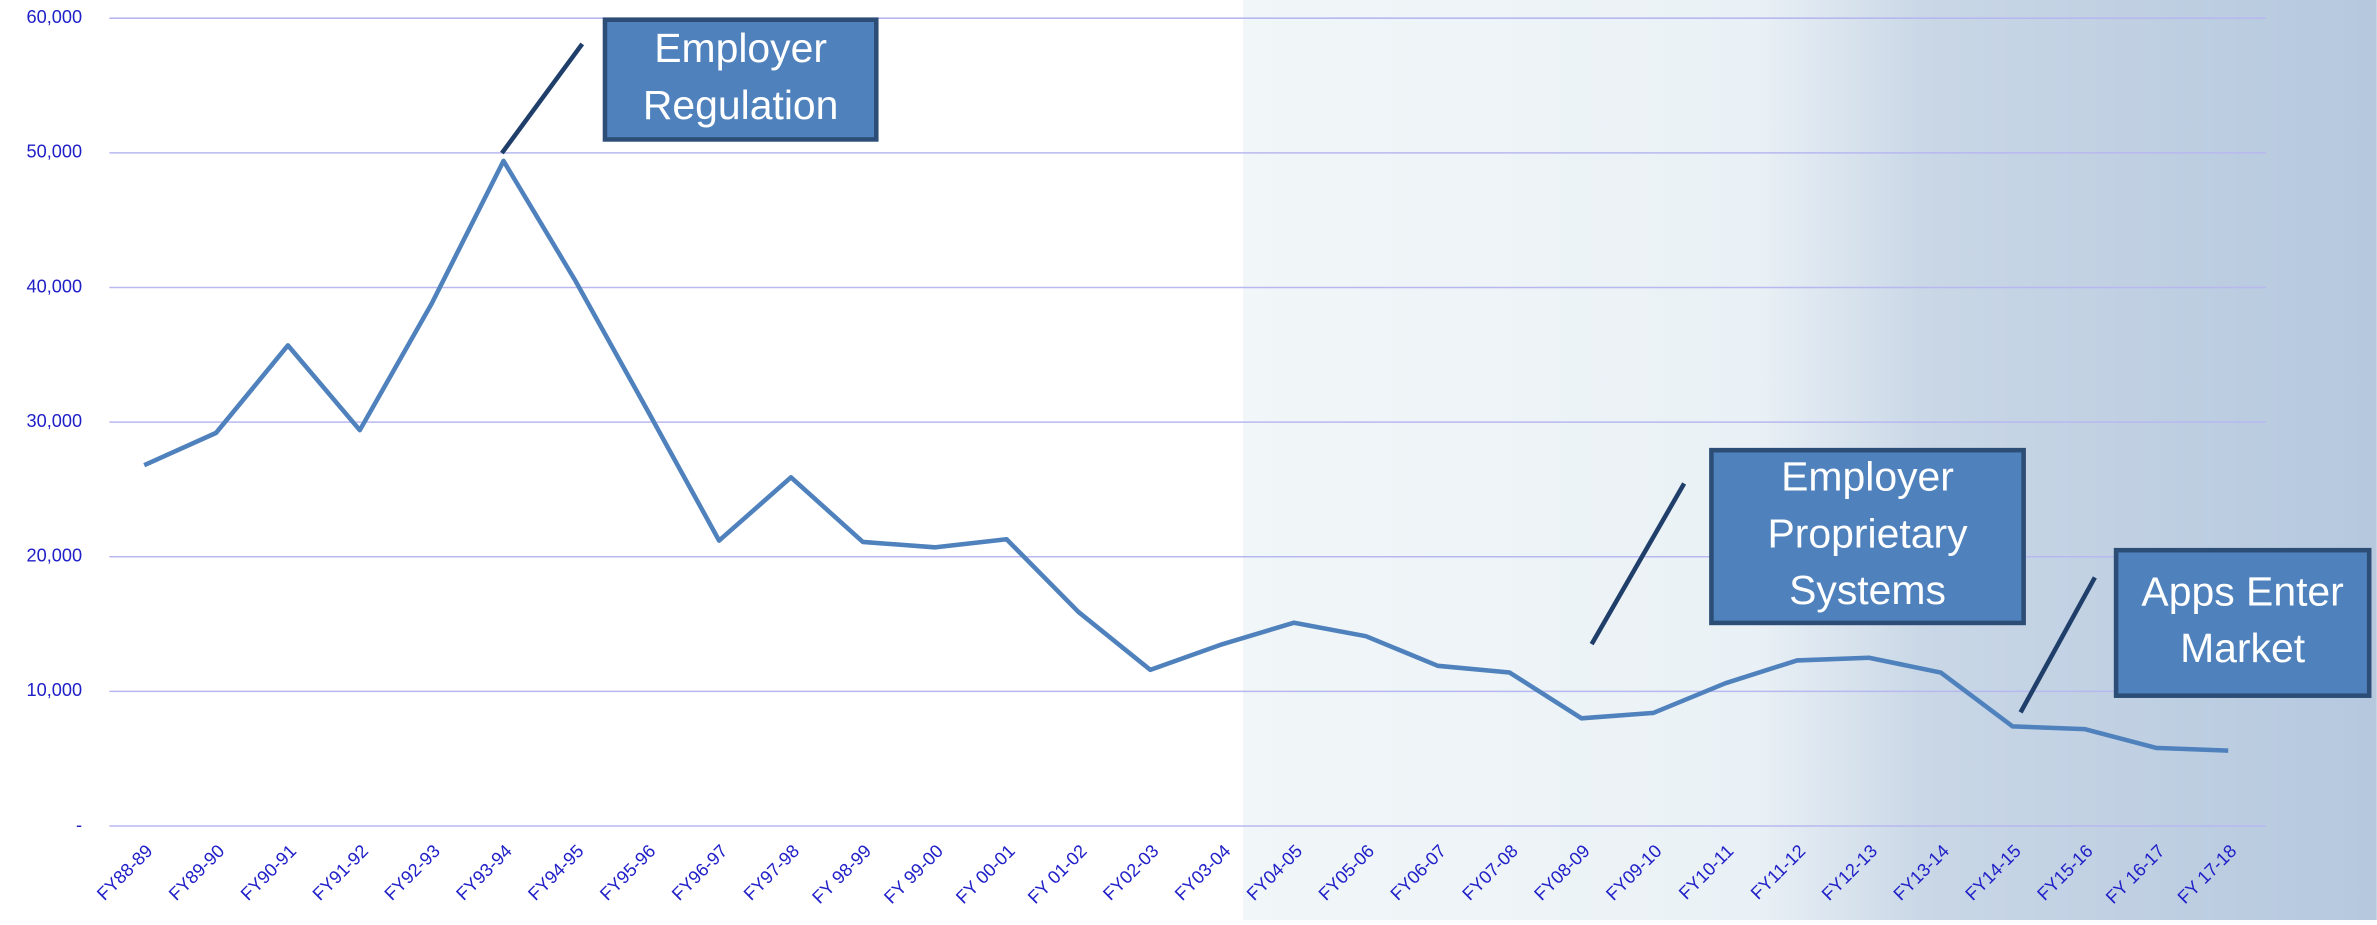 Image resolution: width=2377 pixels, height=925 pixels. I want to click on y-tick-label: 20,000, so click(54, 556).